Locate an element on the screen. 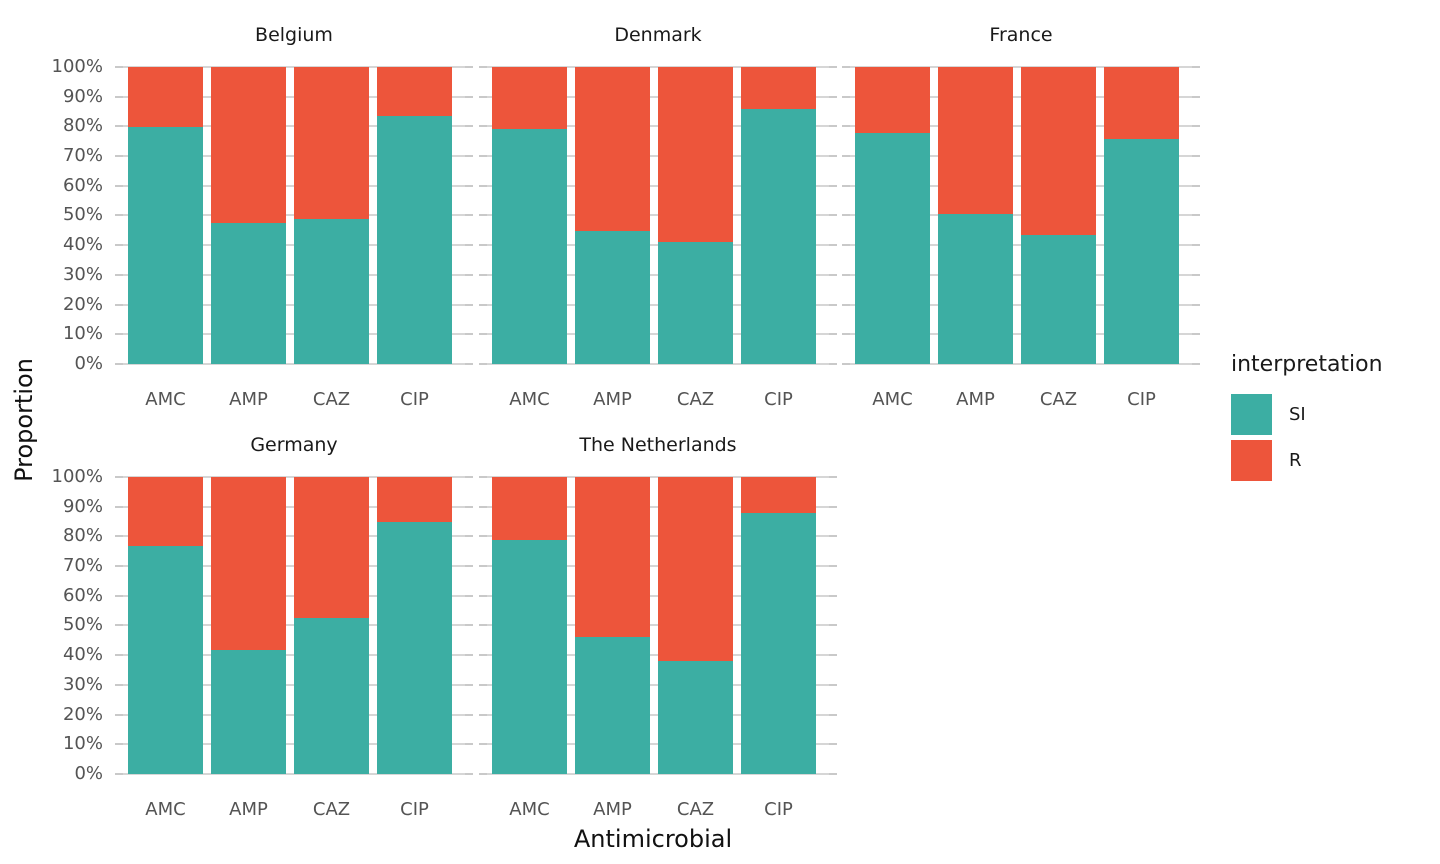  legend-label: SI is located at coordinates (1297, 414).